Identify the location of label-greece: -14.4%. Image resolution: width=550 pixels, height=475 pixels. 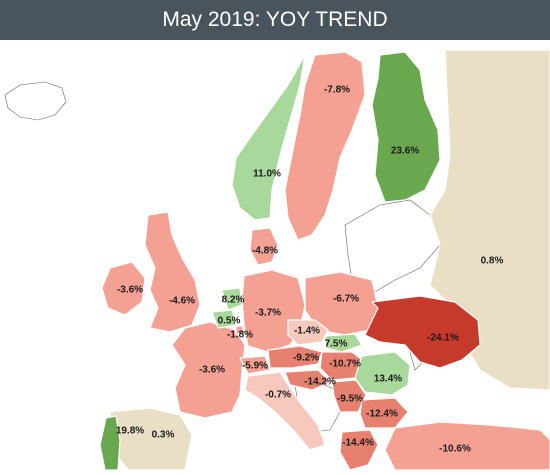
(358, 443).